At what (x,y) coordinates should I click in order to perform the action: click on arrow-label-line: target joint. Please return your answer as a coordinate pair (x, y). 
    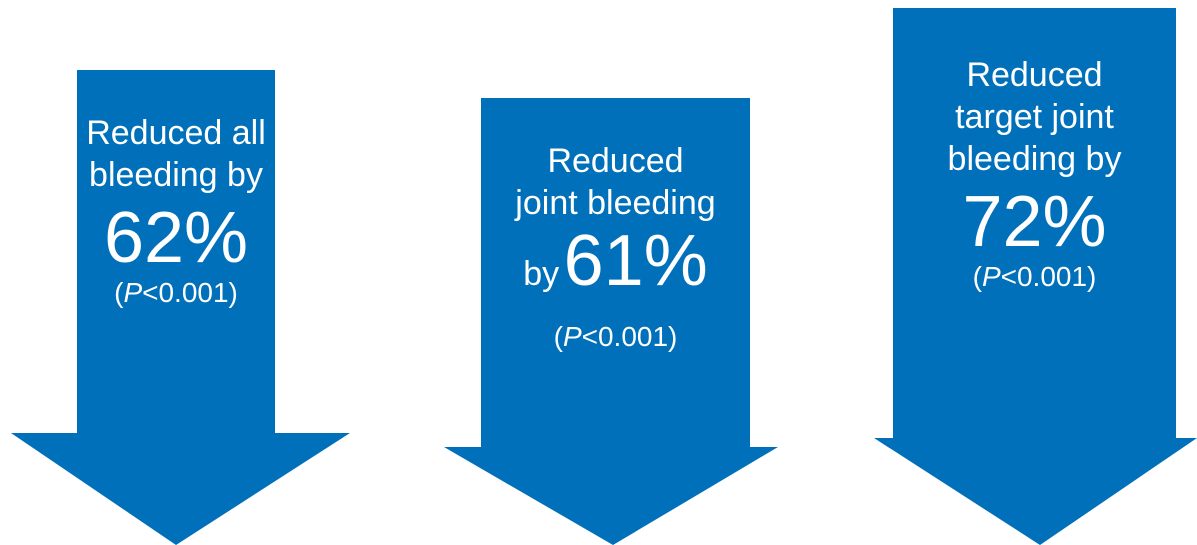
    Looking at the image, I should click on (1034, 117).